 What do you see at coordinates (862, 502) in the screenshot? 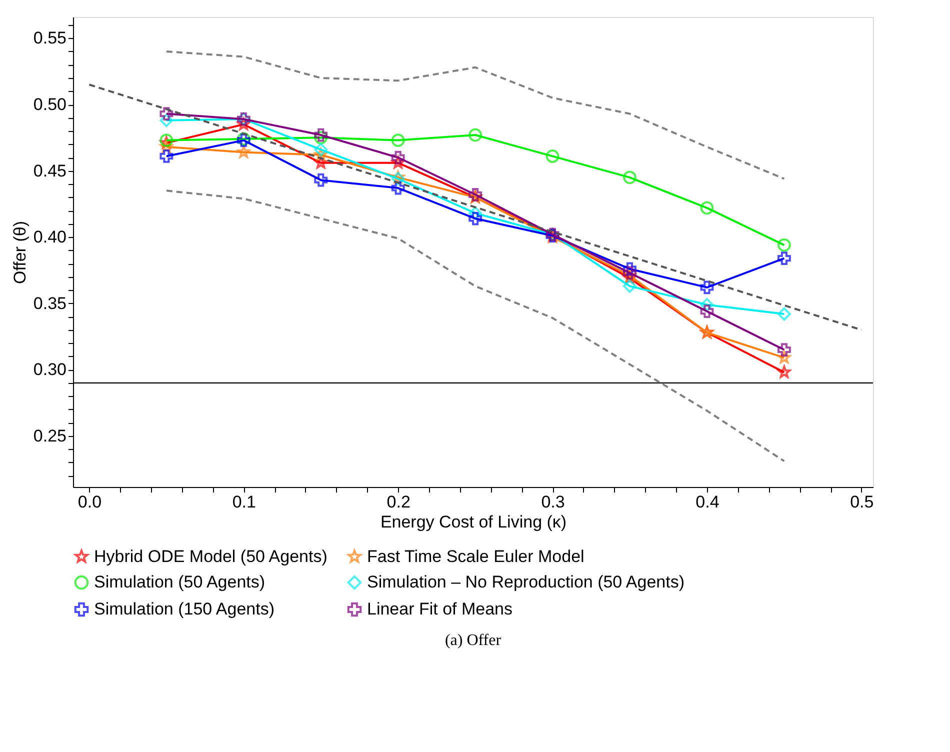
I see `x-tick-label: 0.5` at bounding box center [862, 502].